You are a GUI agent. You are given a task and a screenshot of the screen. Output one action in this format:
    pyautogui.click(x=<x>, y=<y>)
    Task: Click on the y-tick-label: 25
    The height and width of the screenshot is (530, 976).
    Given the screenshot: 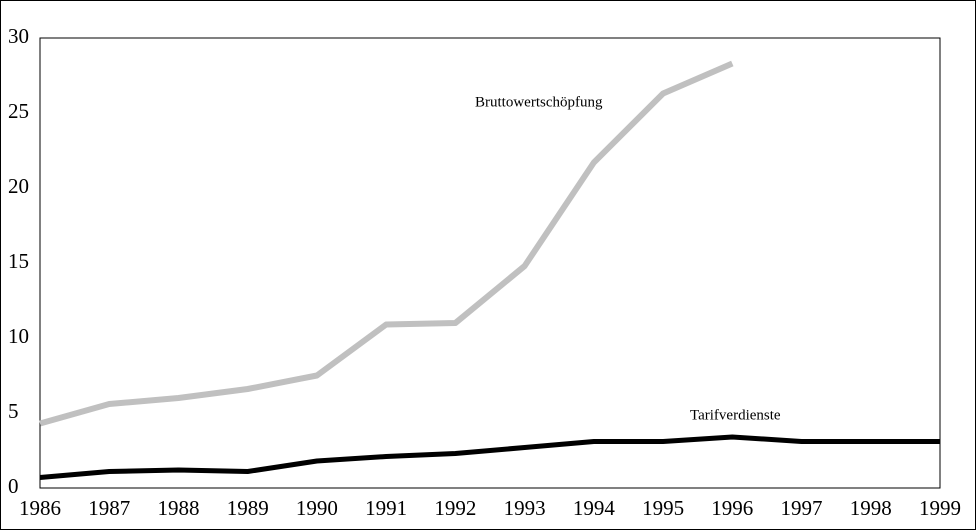 What is the action you would take?
    pyautogui.click(x=18, y=111)
    